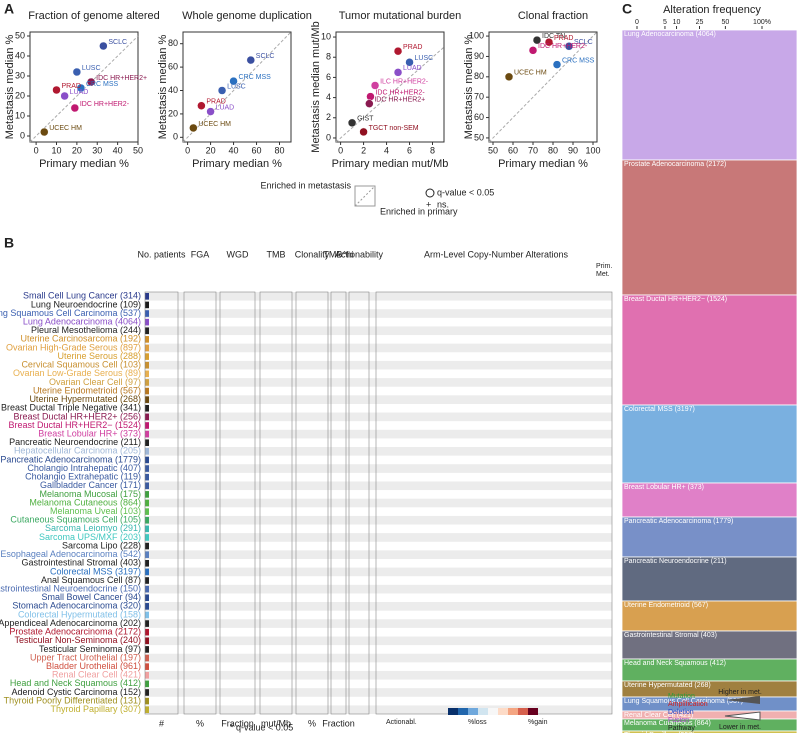 The image size is (799, 733). What do you see at coordinates (72, 700) in the screenshot?
I see `cancer-type: Thyroid Poorly Differentiated (131)` at bounding box center [72, 700].